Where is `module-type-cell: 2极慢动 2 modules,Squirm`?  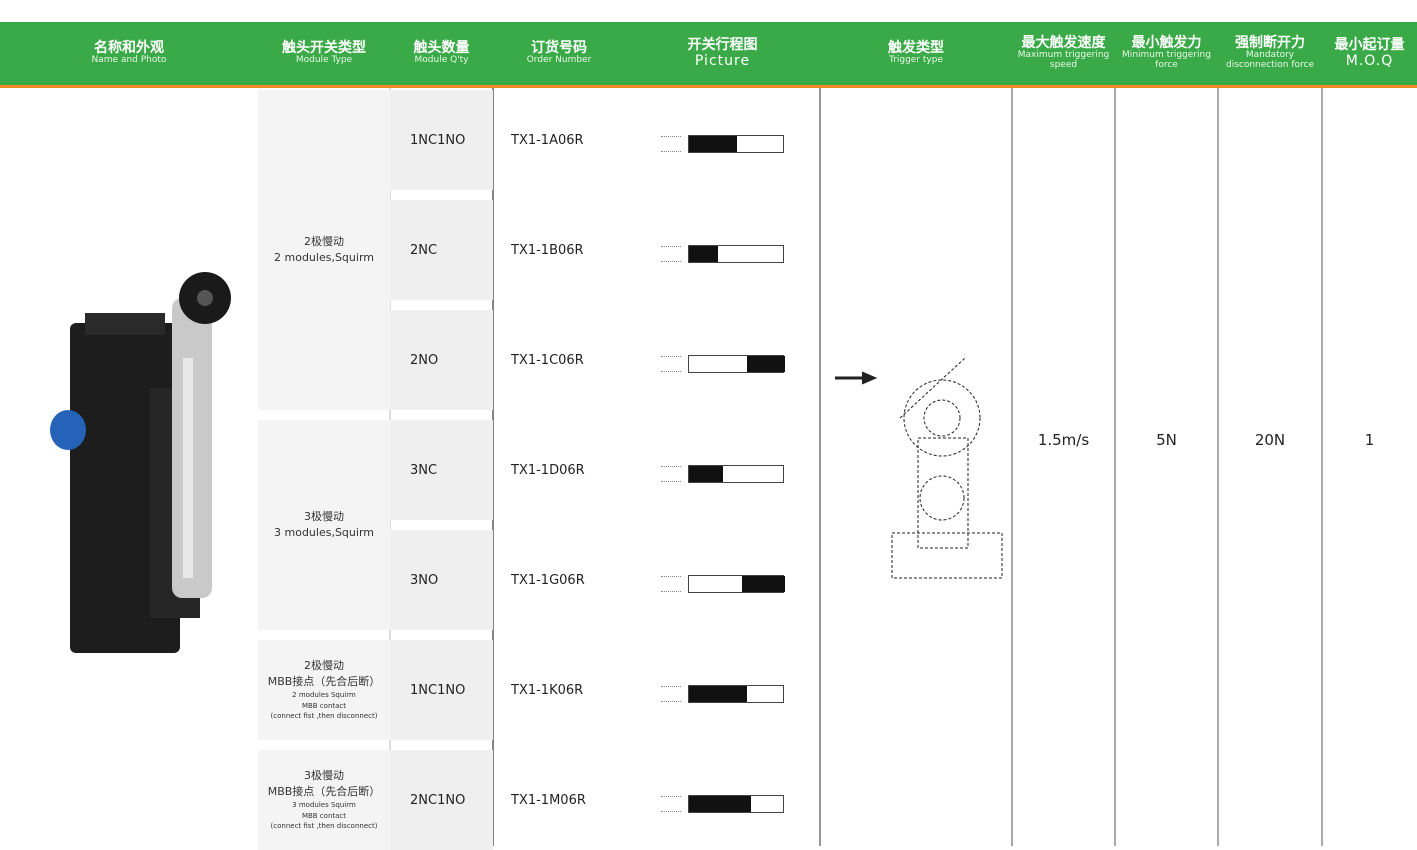
module-type-cell: 2极慢动 2 modules,Squirm is located at coordinates (324, 250).